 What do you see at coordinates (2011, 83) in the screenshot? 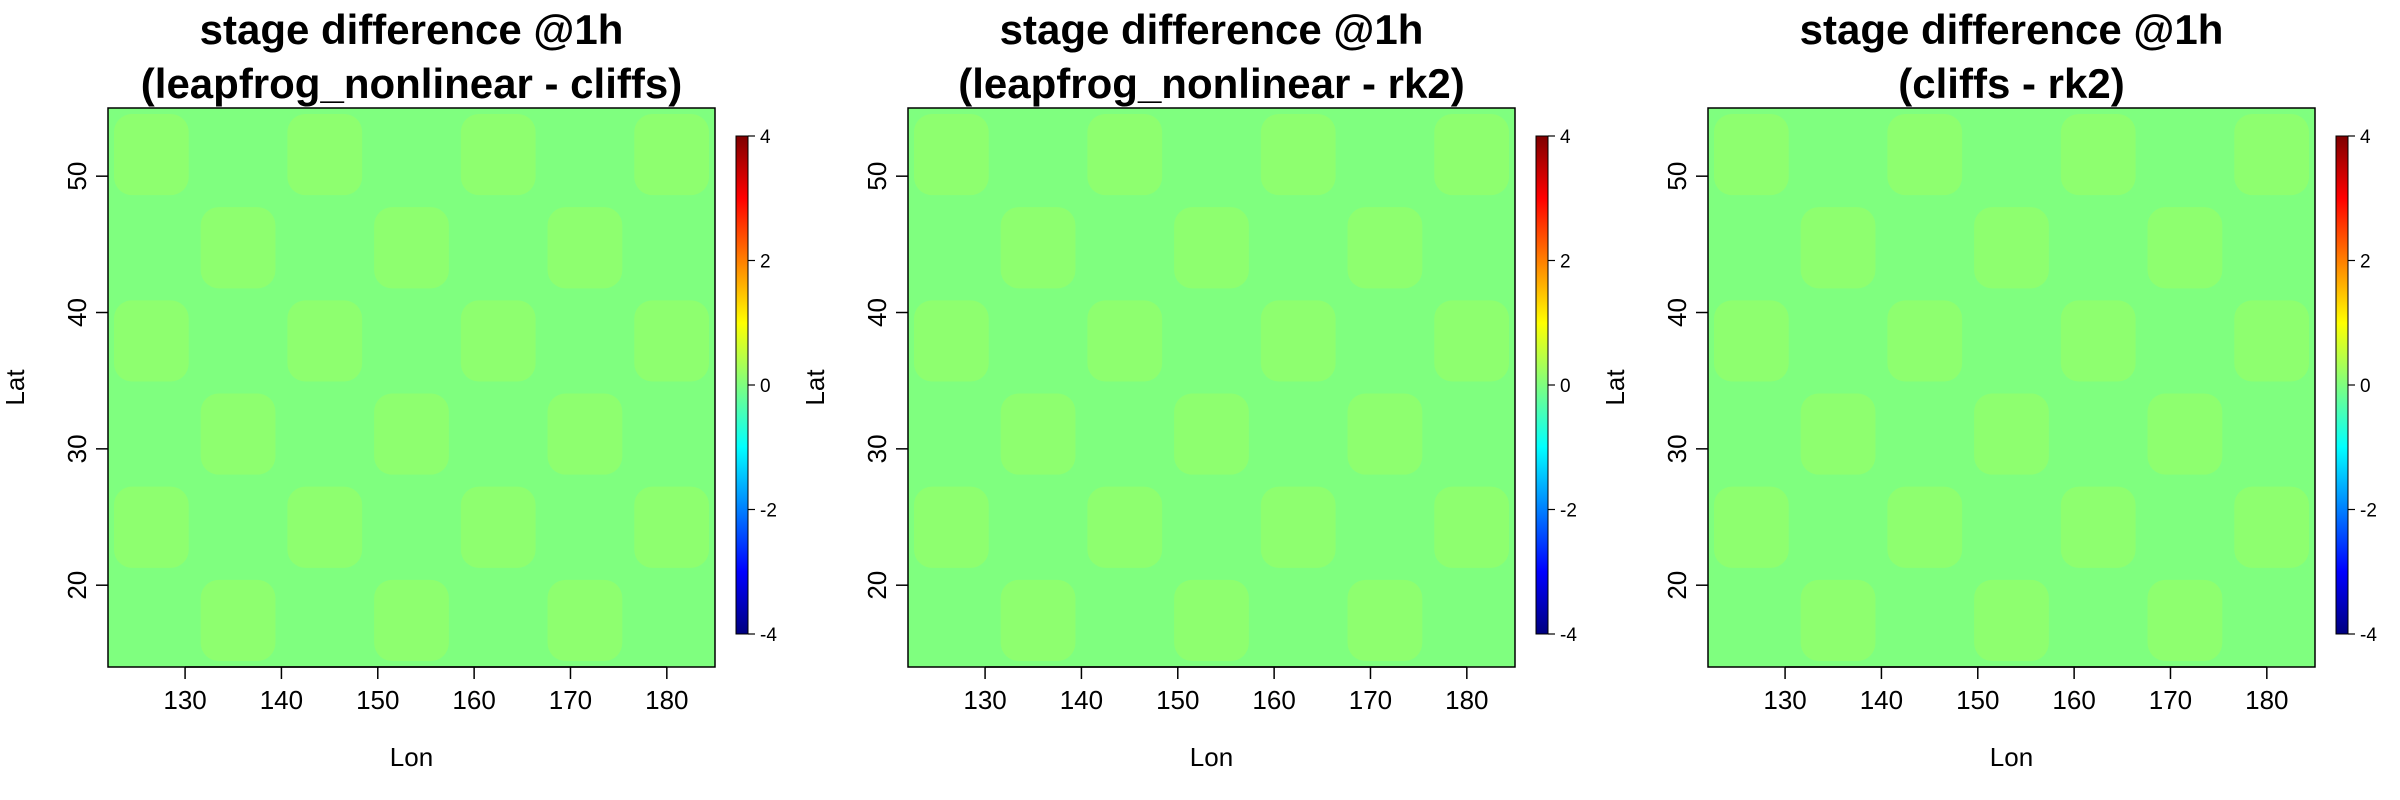
I see `chart-title-line2: (cliffs - rk2)` at bounding box center [2011, 83].